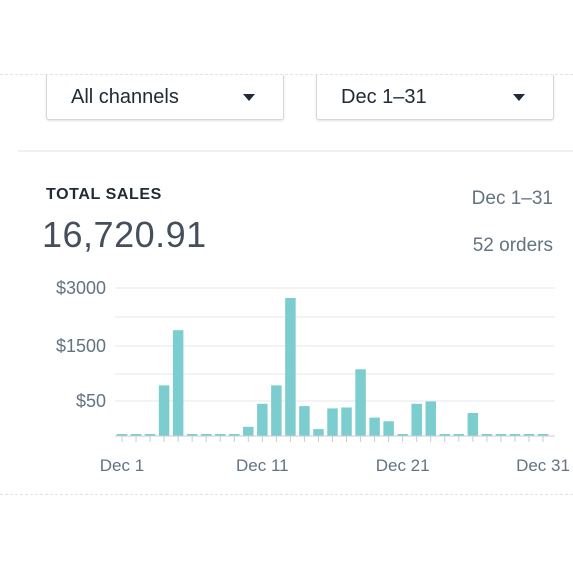  Describe the element at coordinates (104, 194) in the screenshot. I see `report-title: TOTAL SALES` at that location.